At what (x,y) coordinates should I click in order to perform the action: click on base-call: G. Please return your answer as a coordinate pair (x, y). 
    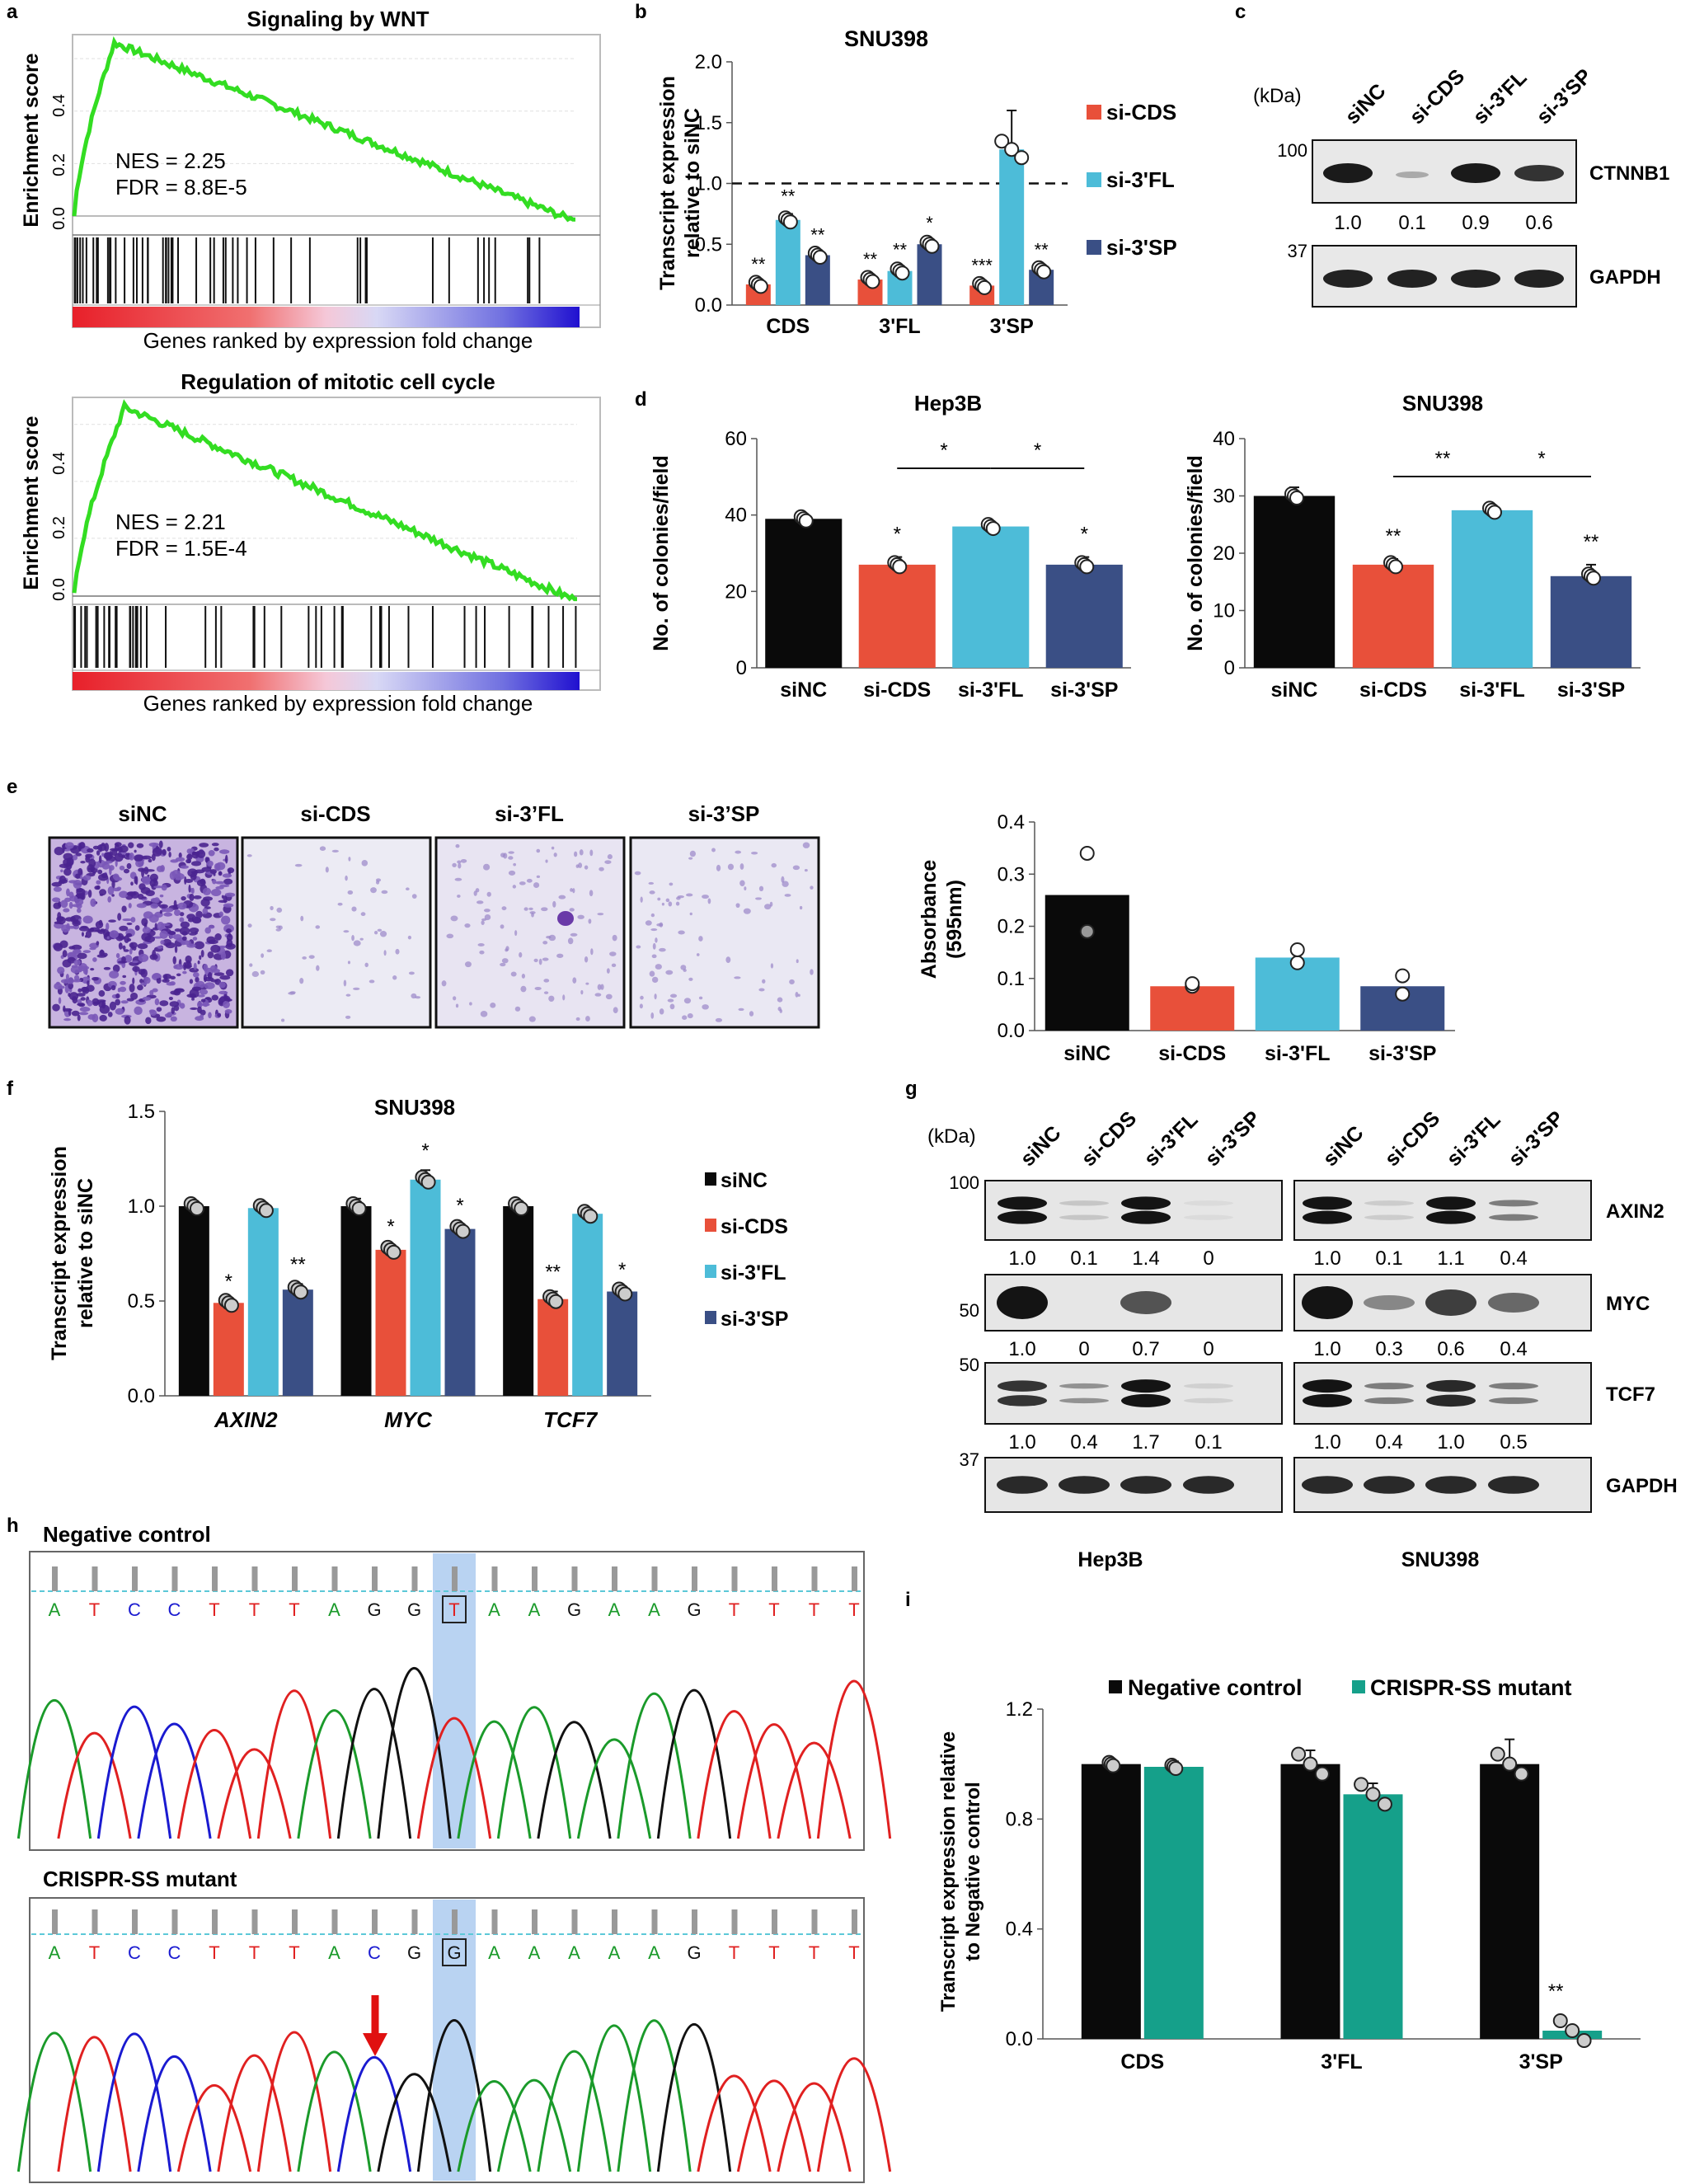
    Looking at the image, I should click on (414, 1952).